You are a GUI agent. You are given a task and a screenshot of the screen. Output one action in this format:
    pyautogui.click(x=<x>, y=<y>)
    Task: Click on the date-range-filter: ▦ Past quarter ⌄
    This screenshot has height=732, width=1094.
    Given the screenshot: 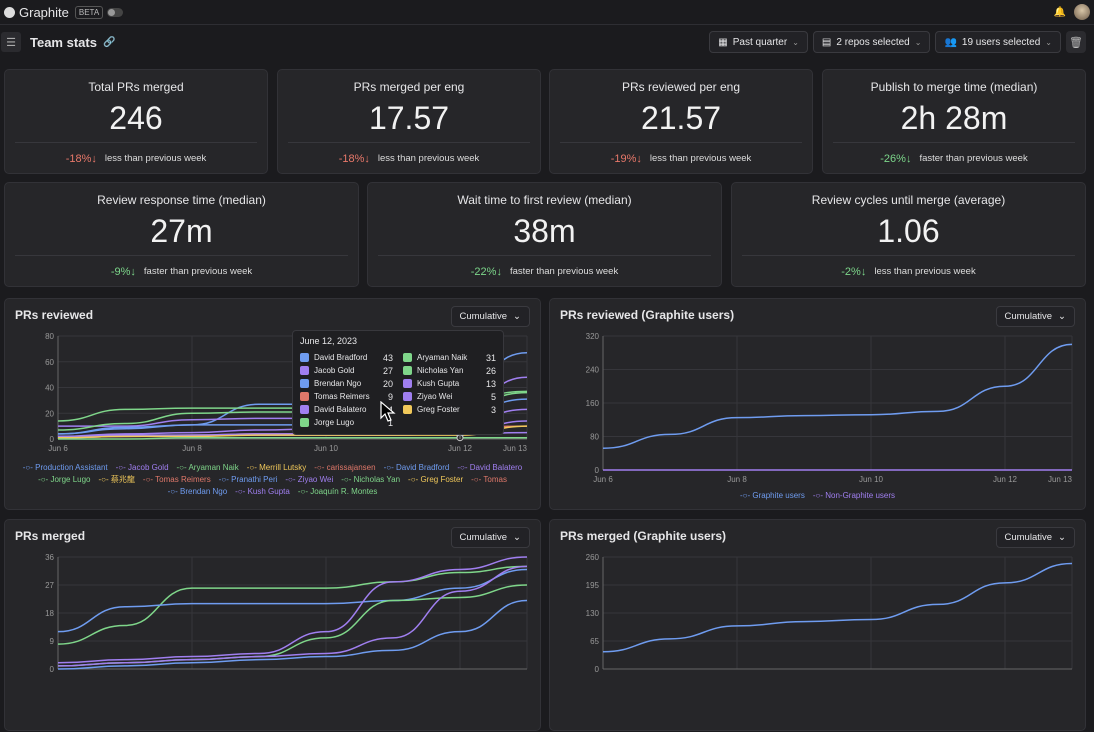 What is the action you would take?
    pyautogui.click(x=758, y=42)
    